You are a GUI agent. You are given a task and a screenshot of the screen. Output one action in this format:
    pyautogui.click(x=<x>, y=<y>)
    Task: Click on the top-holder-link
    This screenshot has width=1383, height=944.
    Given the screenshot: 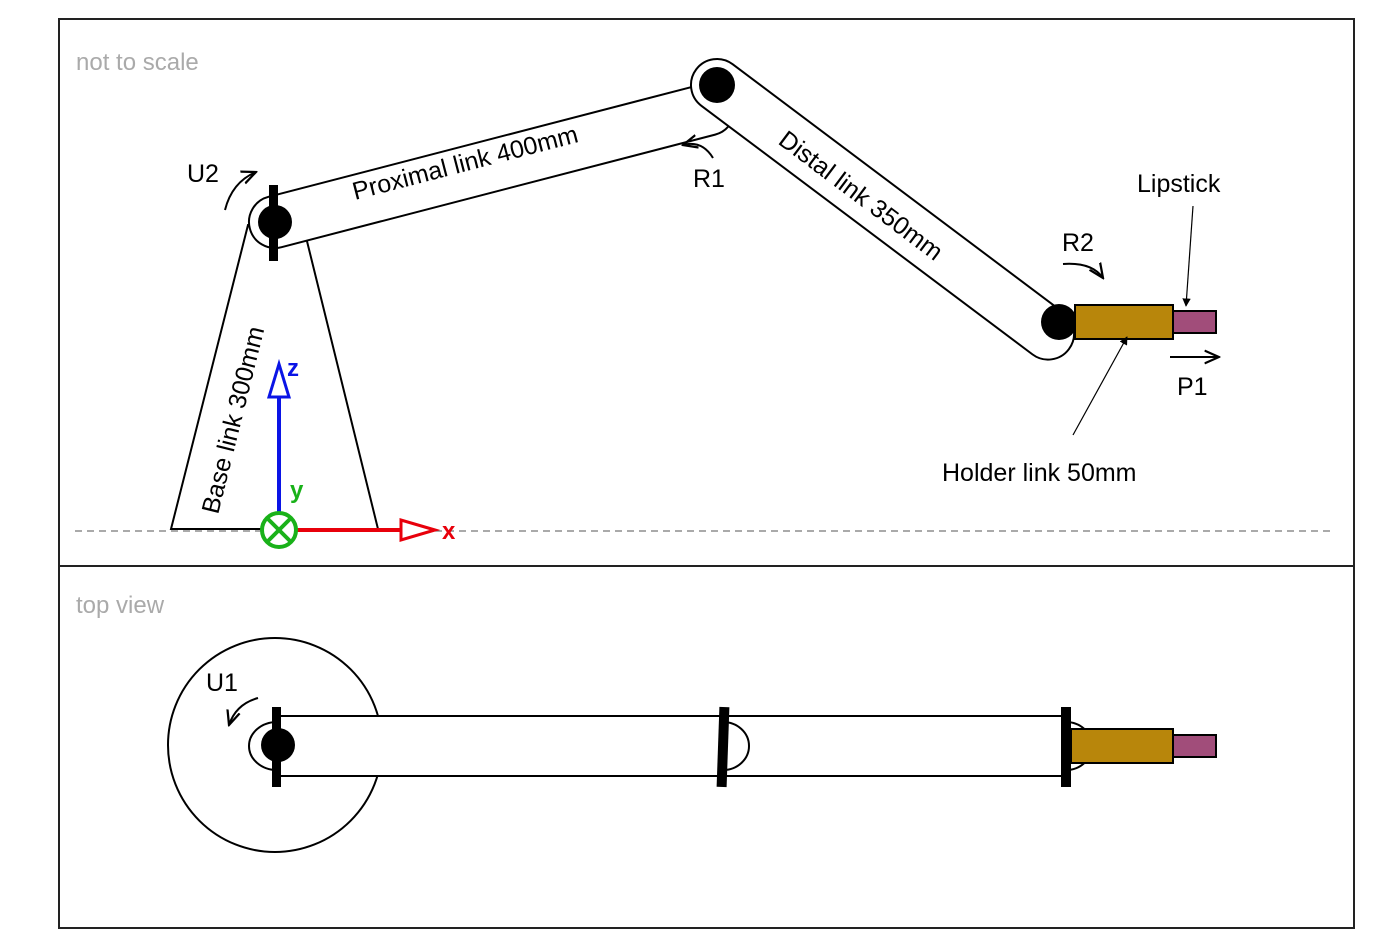 What is the action you would take?
    pyautogui.click(x=1122, y=746)
    